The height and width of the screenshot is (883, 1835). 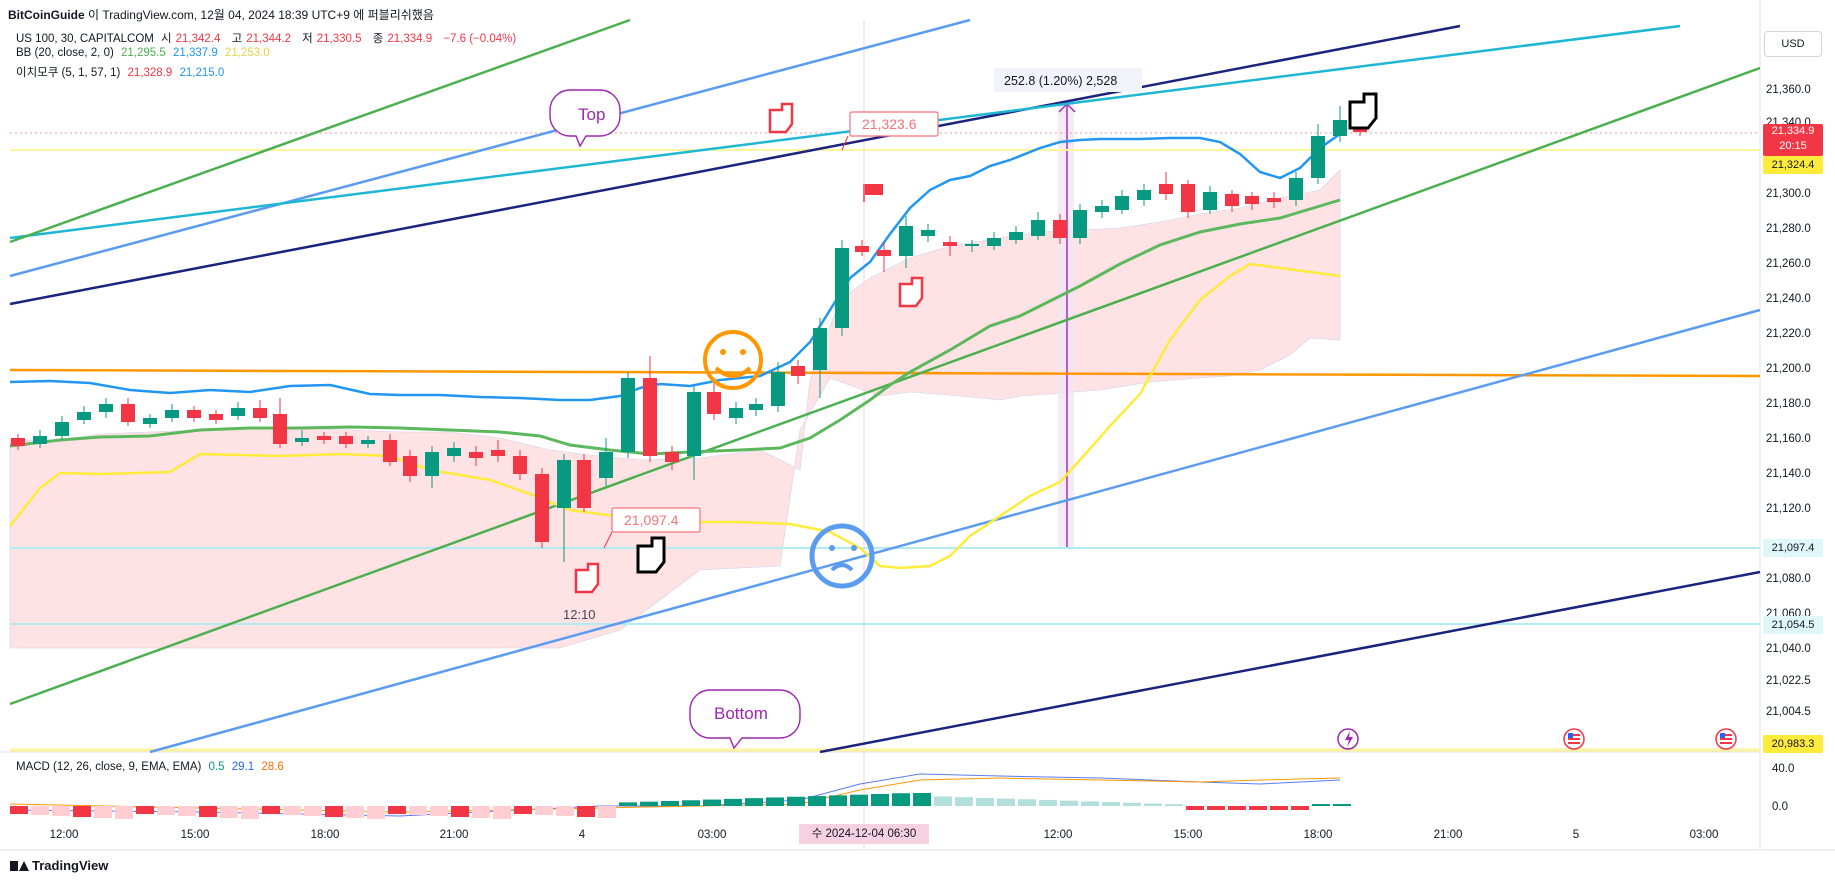 What do you see at coordinates (733, 360) in the screenshot?
I see `smiley-icon` at bounding box center [733, 360].